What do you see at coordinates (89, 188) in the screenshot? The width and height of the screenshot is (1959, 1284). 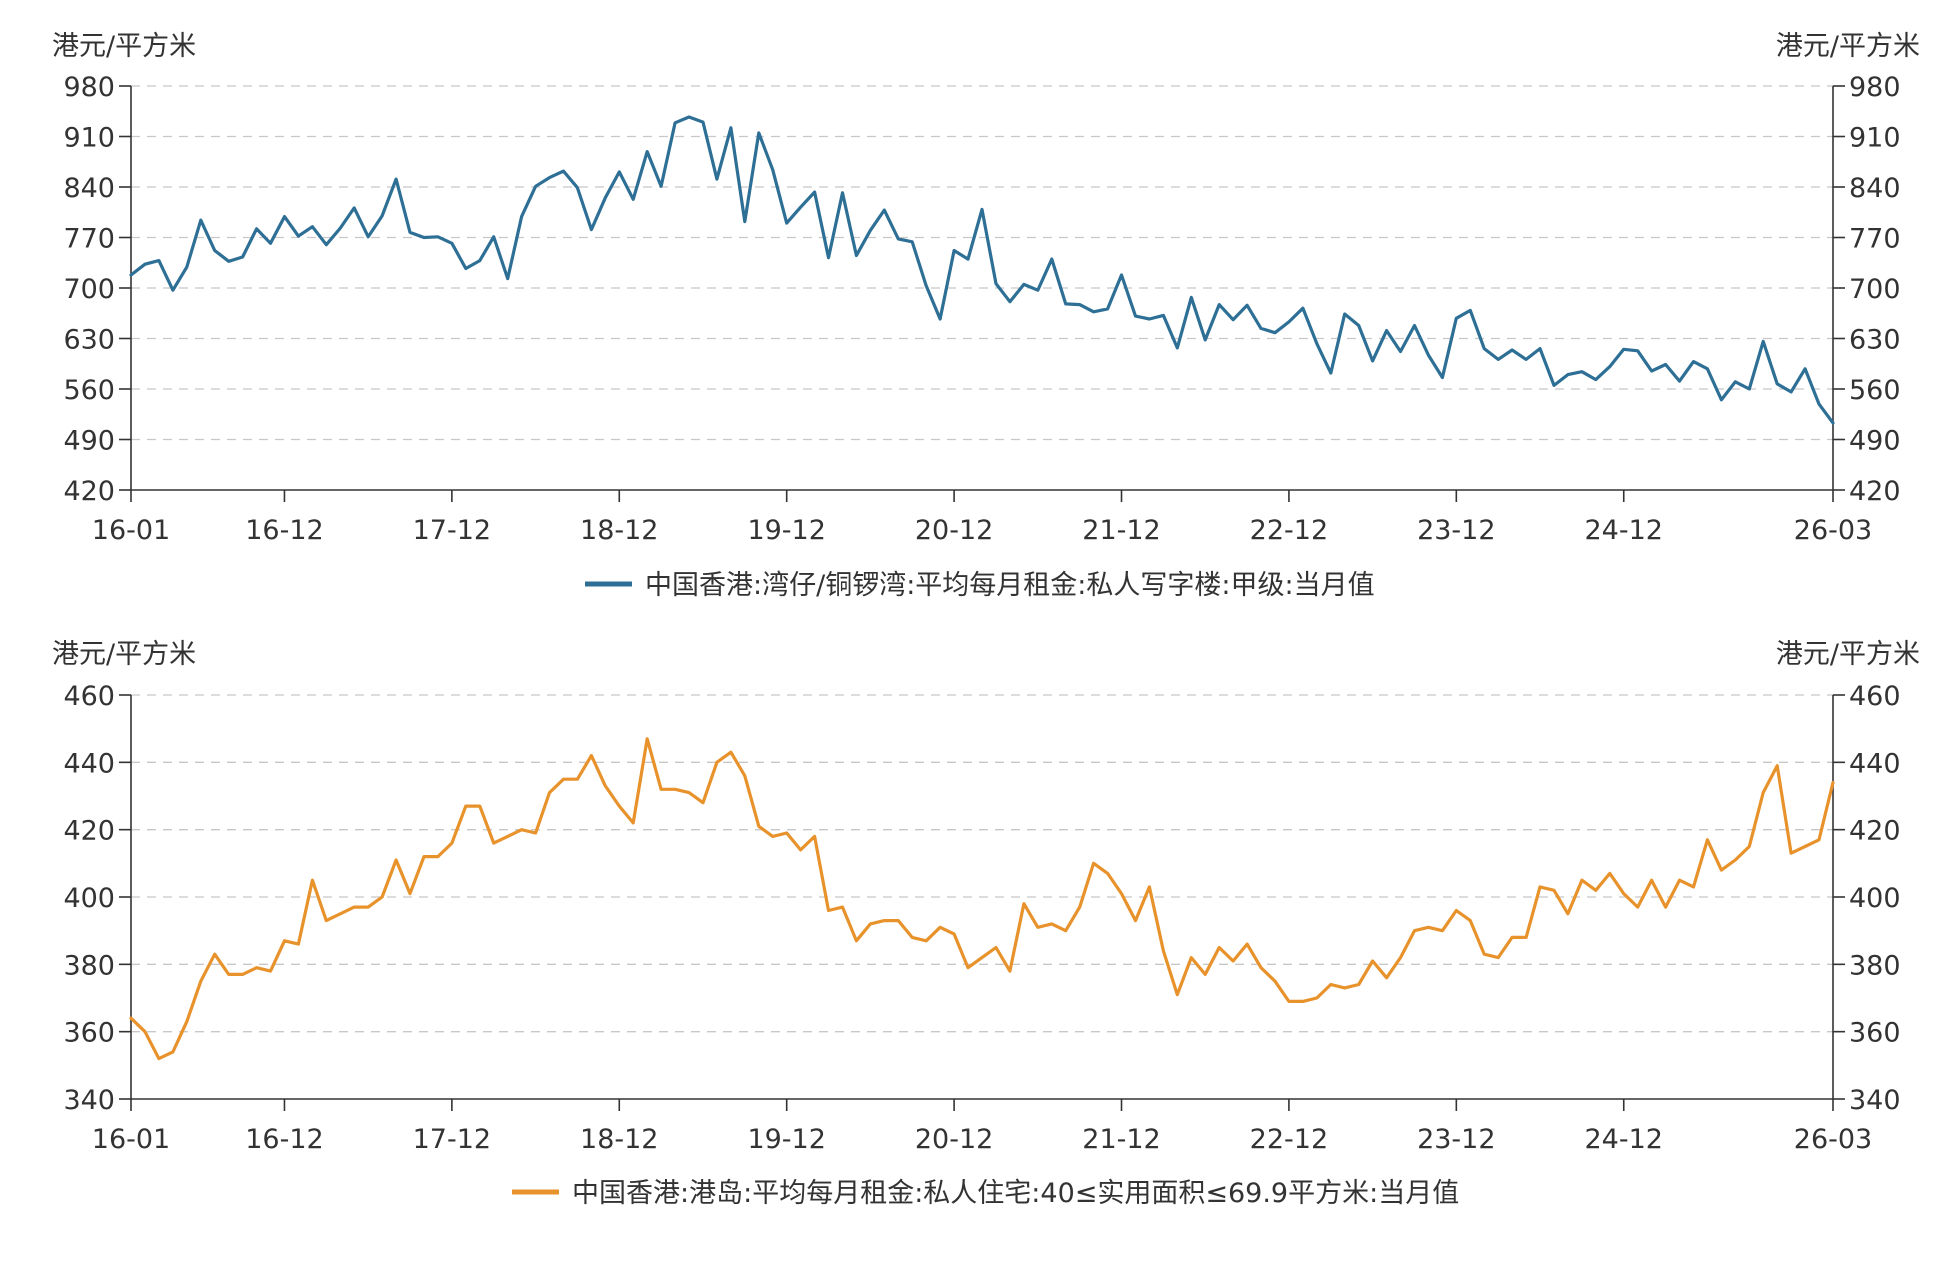 I see `y-tick-label-left: 840` at bounding box center [89, 188].